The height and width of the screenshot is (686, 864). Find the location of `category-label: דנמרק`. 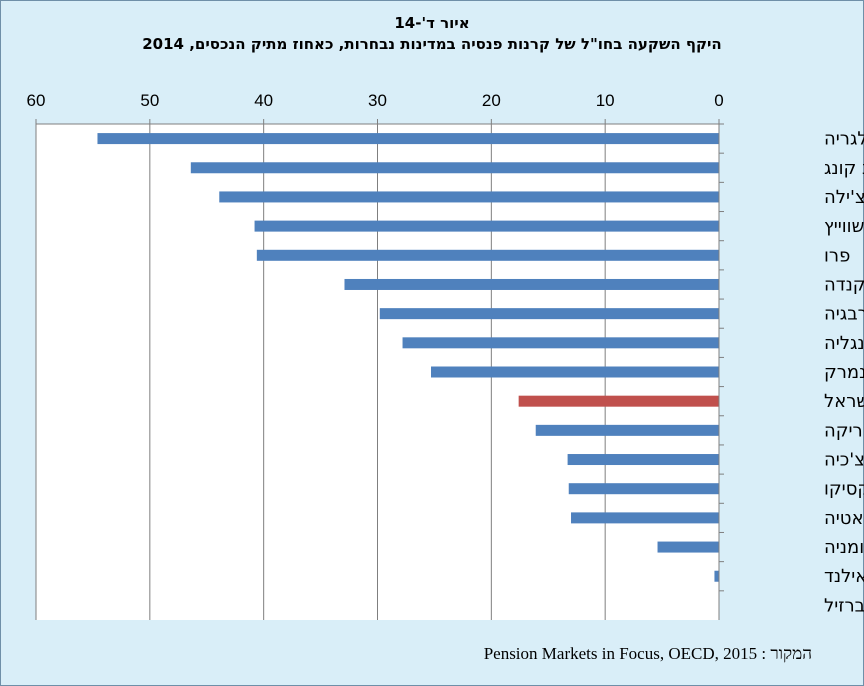

category-label: דנמרק is located at coordinates (844, 372).